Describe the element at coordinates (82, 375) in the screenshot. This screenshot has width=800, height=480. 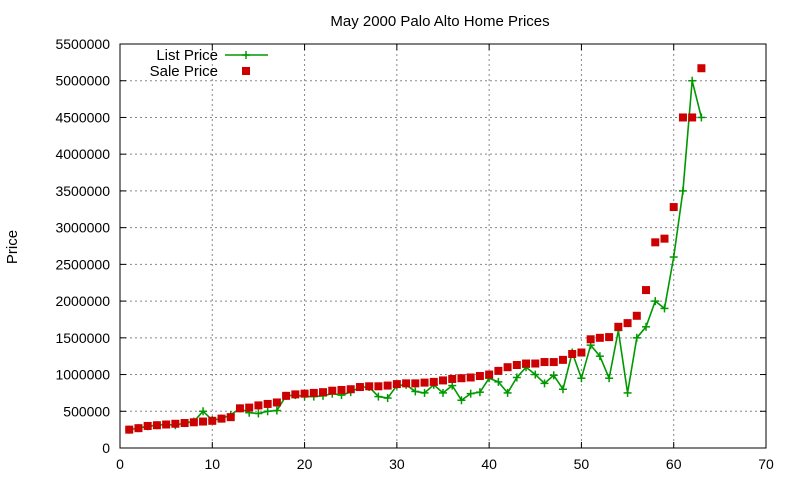
I see `y-tick-label: 1000000` at that location.